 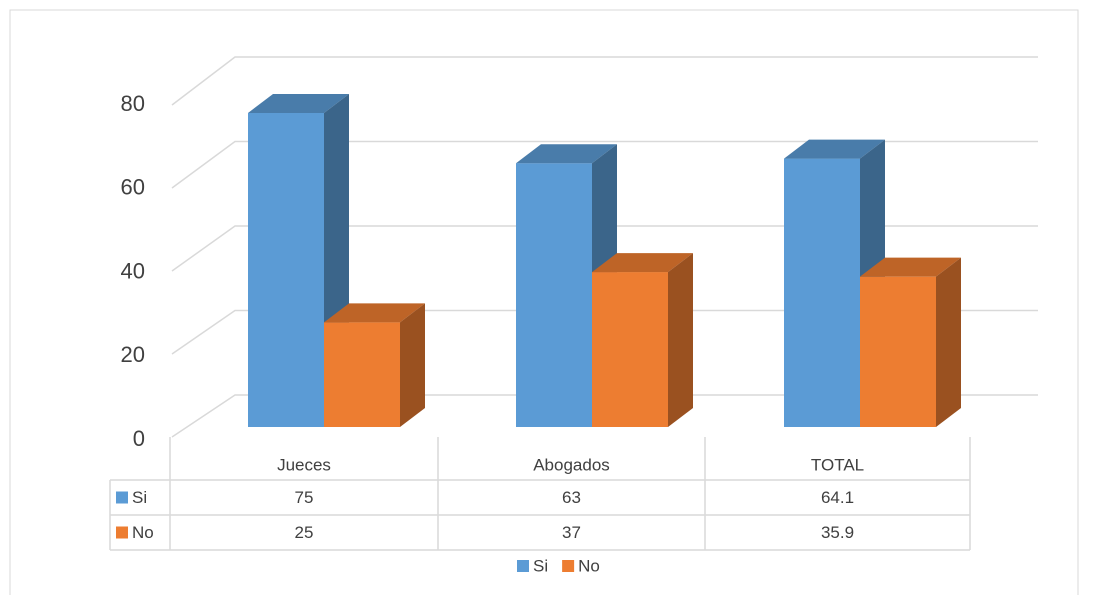 I want to click on y-tick-label: 0, so click(x=139, y=438).